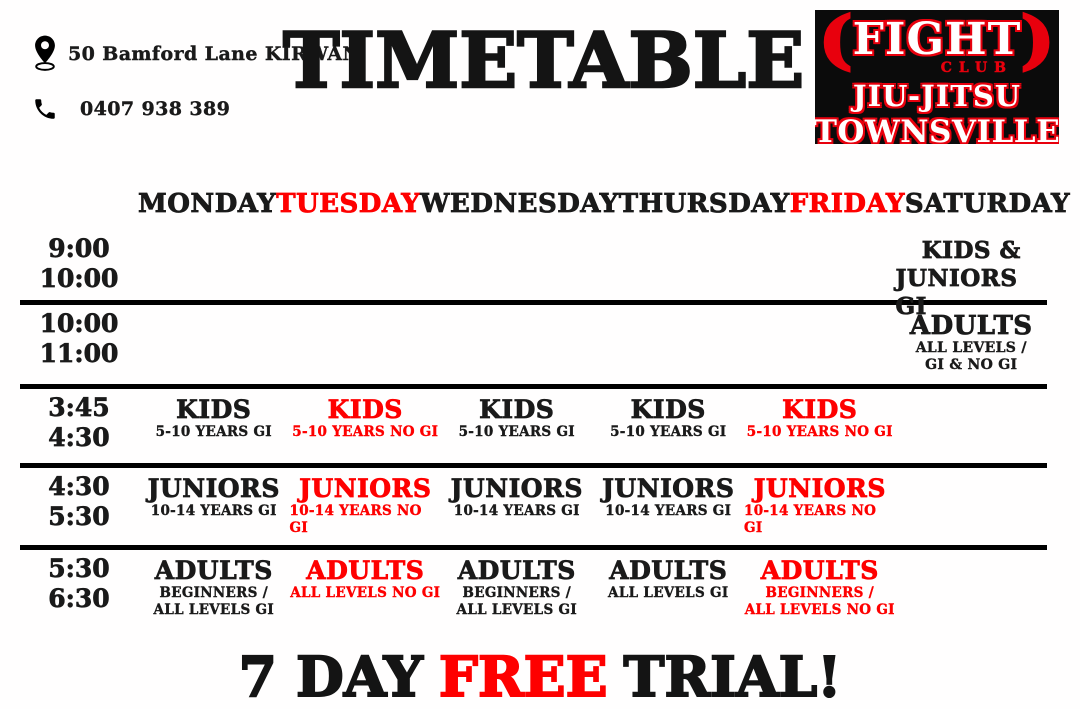 The width and height of the screenshot is (1080, 709). What do you see at coordinates (348, 204) in the screenshot?
I see `day-header-tuesday: TUESDAY` at bounding box center [348, 204].